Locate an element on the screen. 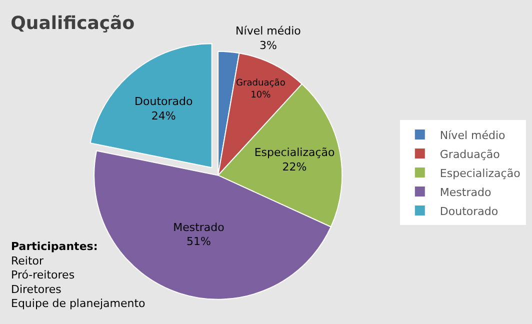  text: Participantes: Reitor Pró-reitores Diretores Equipe de planejamento is located at coordinates (78, 275).